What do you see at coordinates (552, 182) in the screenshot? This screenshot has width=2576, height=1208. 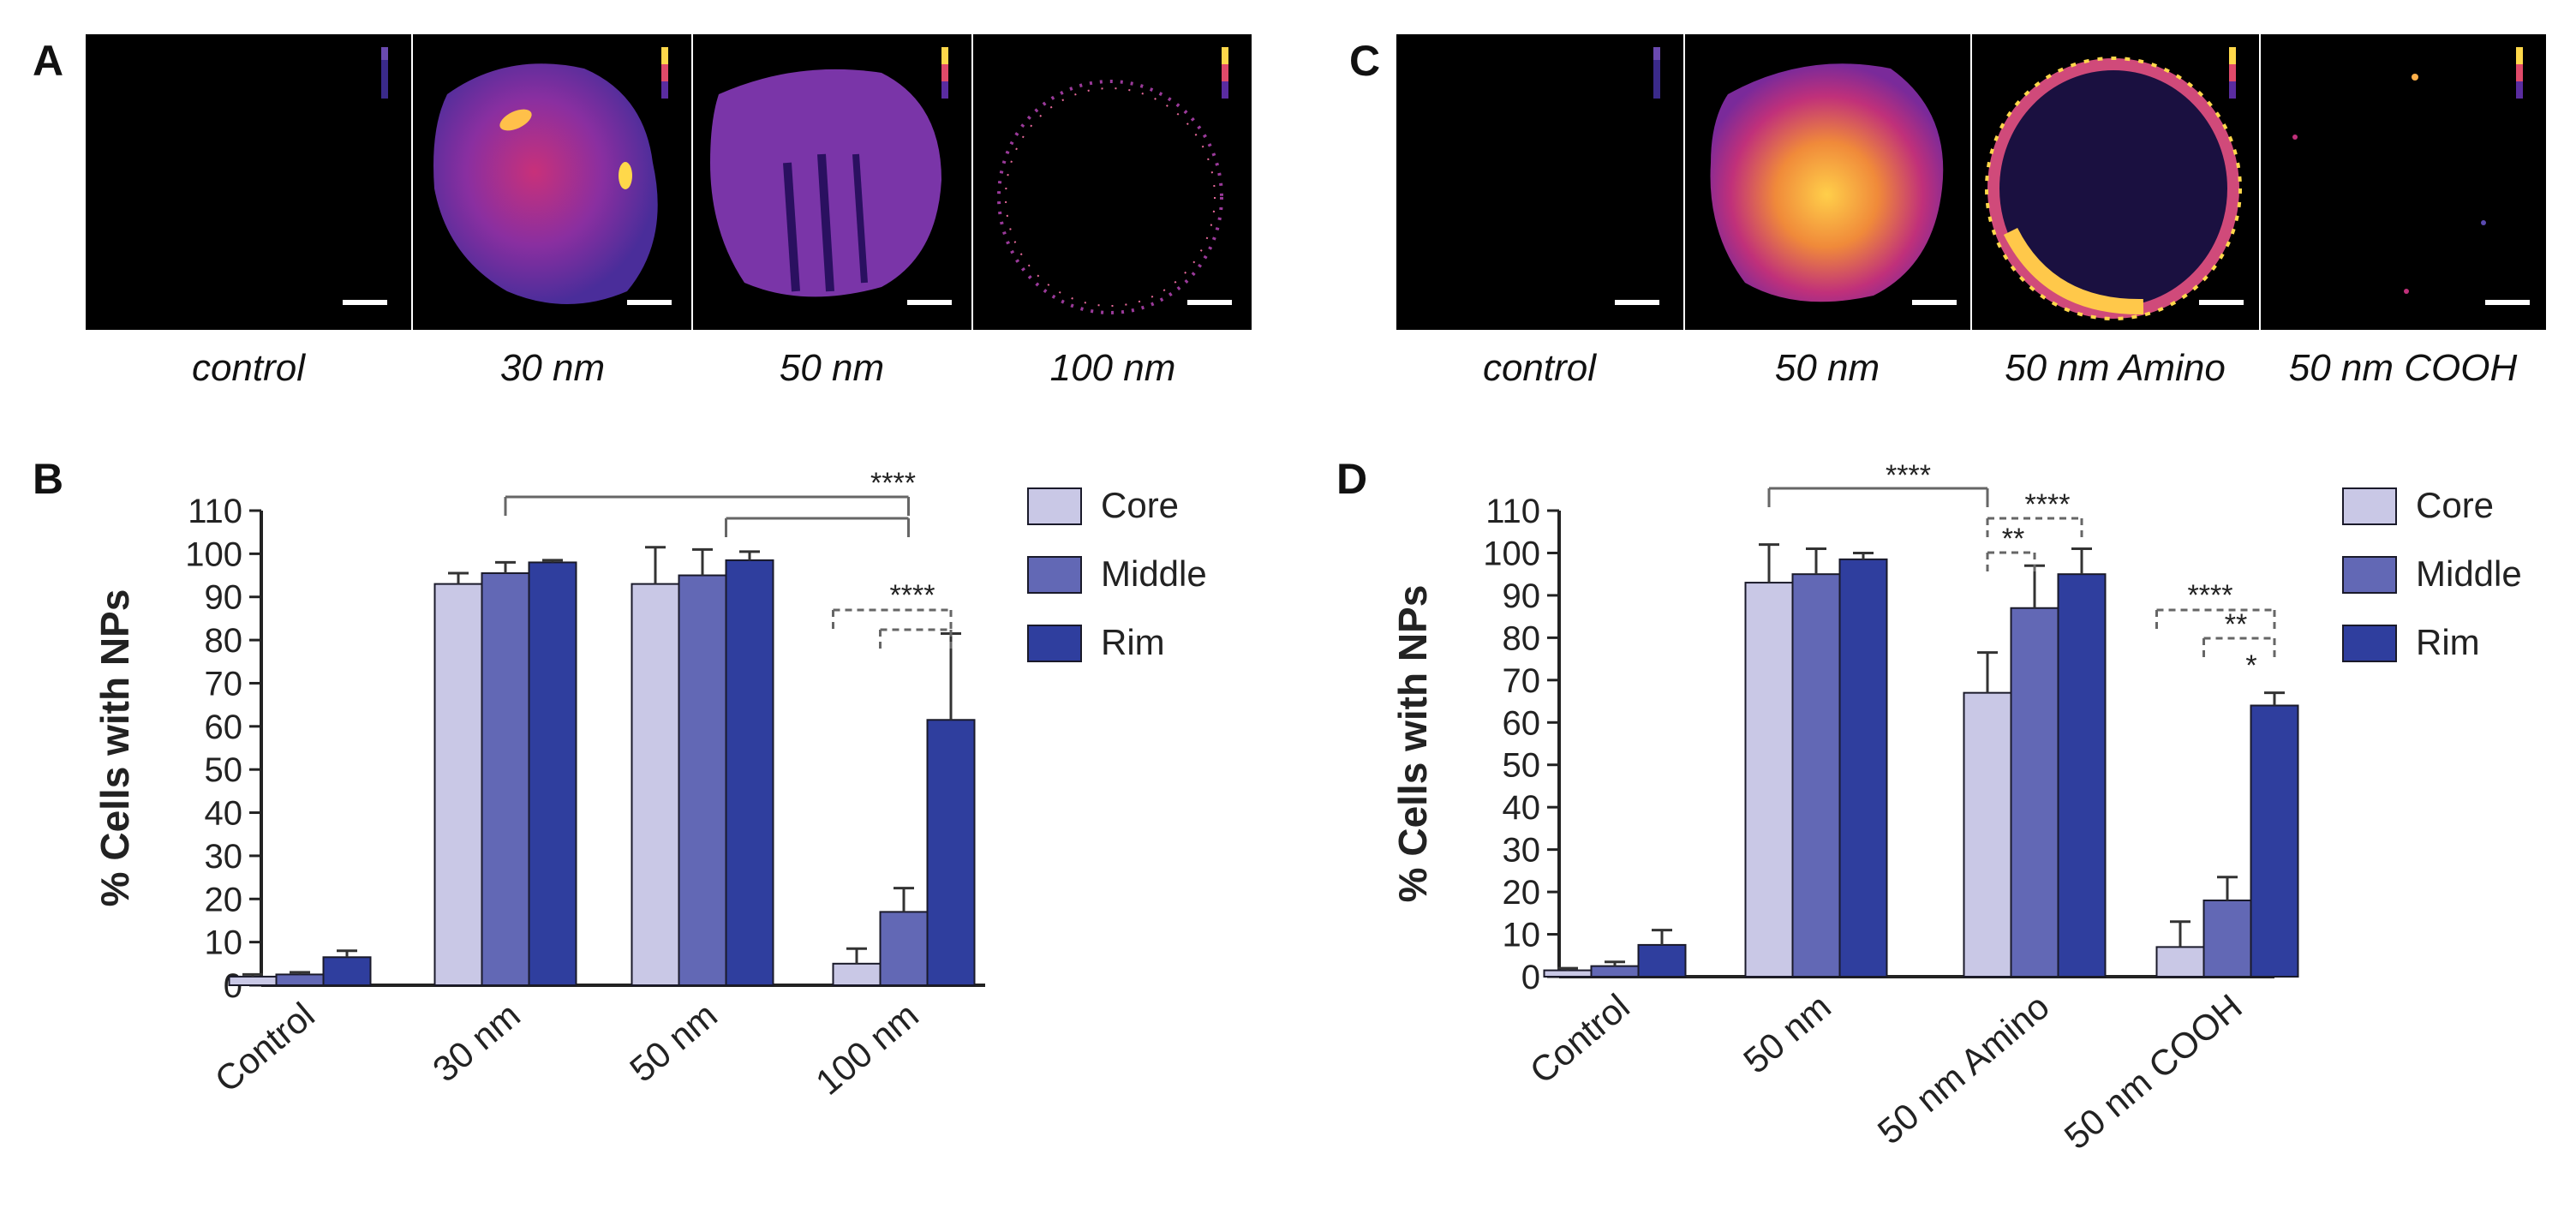 I see `micrograph-a-30nm` at bounding box center [552, 182].